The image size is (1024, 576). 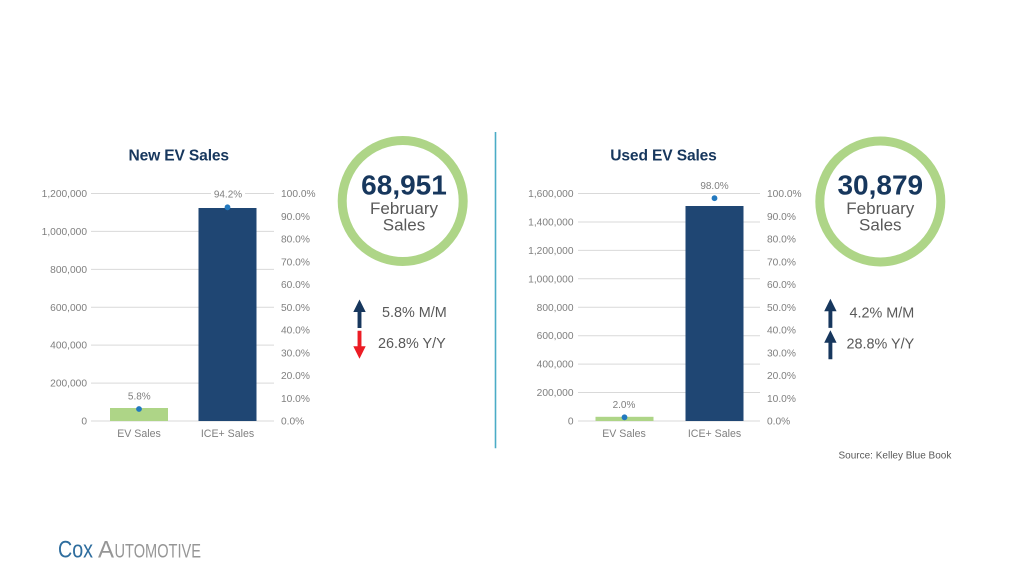 What do you see at coordinates (228, 195) in the screenshot?
I see `svg-text: 94.2%` at bounding box center [228, 195].